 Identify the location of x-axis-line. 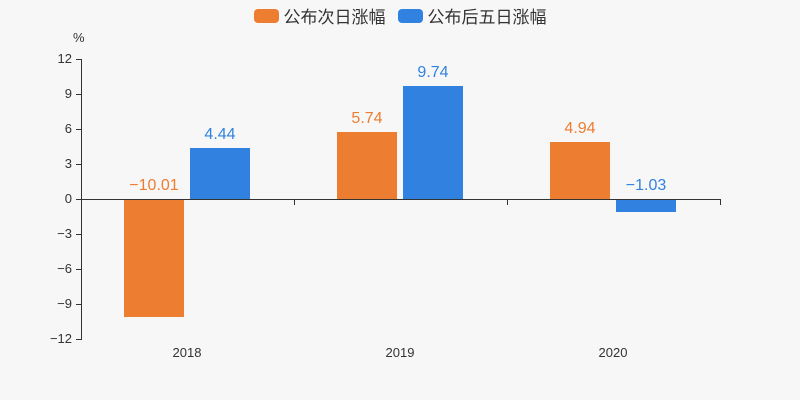
(401, 199).